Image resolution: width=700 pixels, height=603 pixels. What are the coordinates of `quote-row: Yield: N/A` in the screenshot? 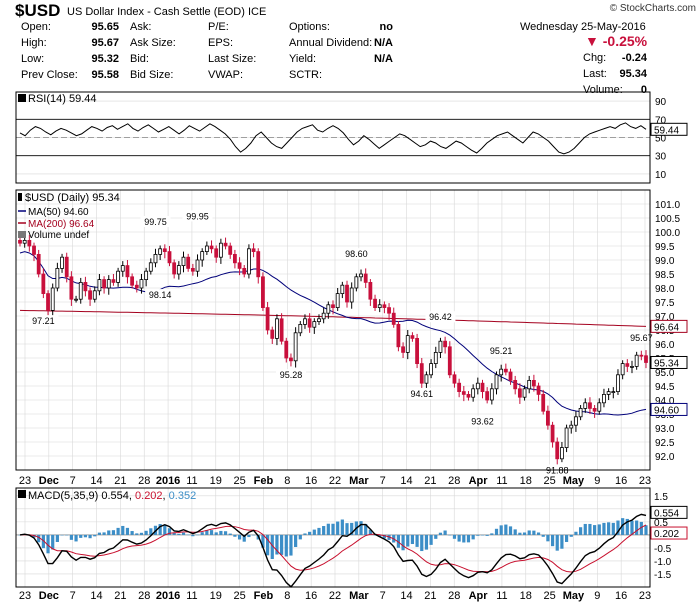 It's located at (341, 59).